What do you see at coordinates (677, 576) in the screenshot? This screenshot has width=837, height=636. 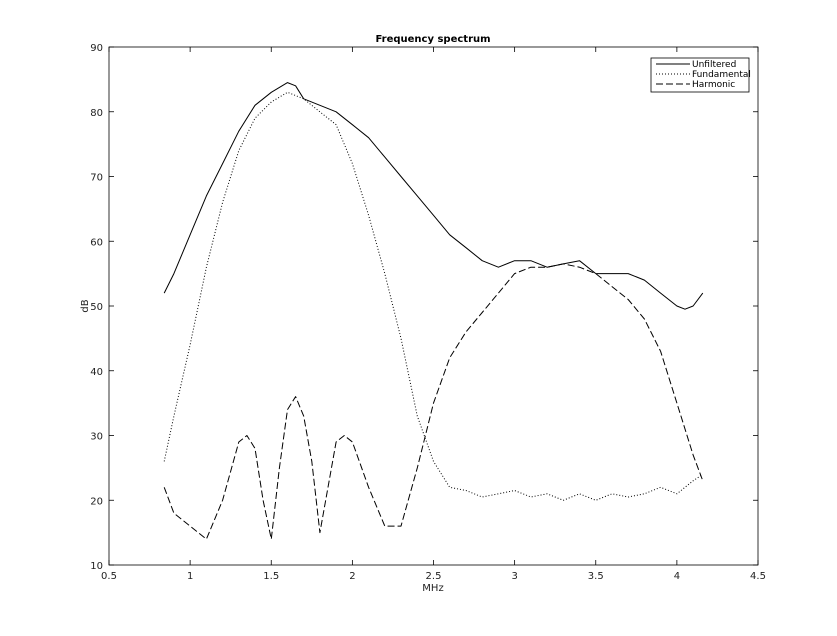 I see `x-tick-label: 4` at bounding box center [677, 576].